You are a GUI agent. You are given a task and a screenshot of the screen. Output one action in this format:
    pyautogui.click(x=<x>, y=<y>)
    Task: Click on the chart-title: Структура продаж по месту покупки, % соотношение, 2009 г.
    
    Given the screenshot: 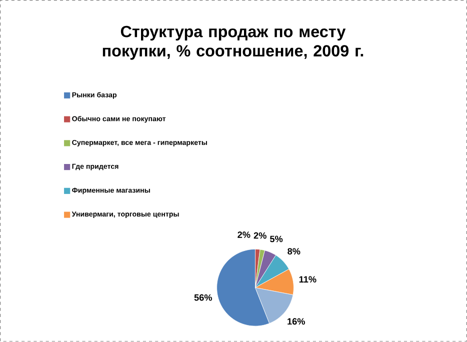 What is the action you would take?
    pyautogui.click(x=233, y=43)
    